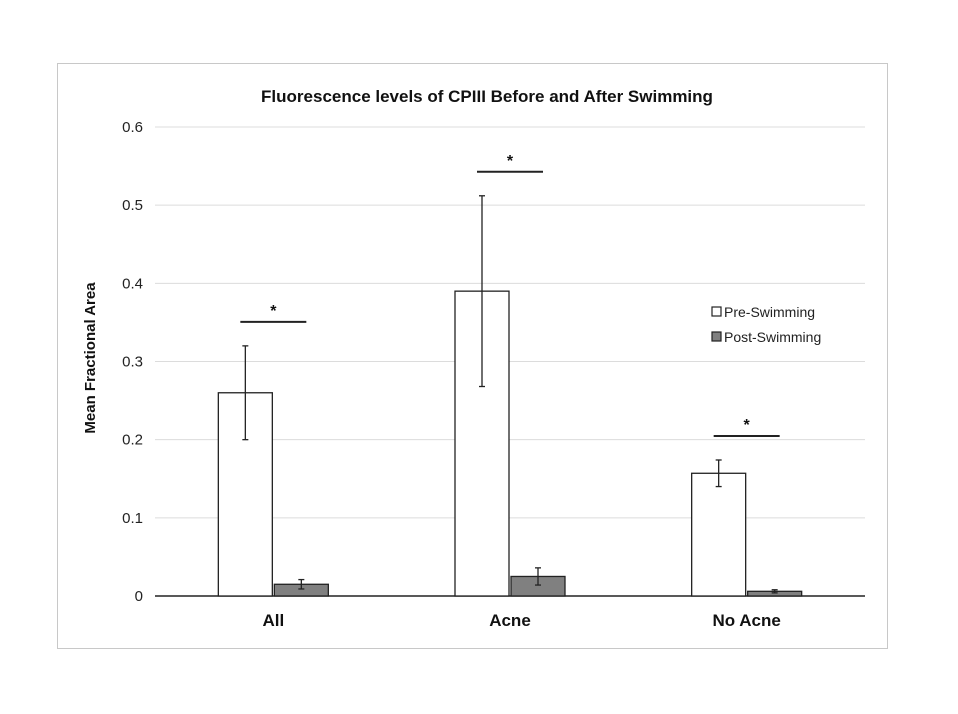  What do you see at coordinates (510, 620) in the screenshot?
I see `x-tick-label: Acne` at bounding box center [510, 620].